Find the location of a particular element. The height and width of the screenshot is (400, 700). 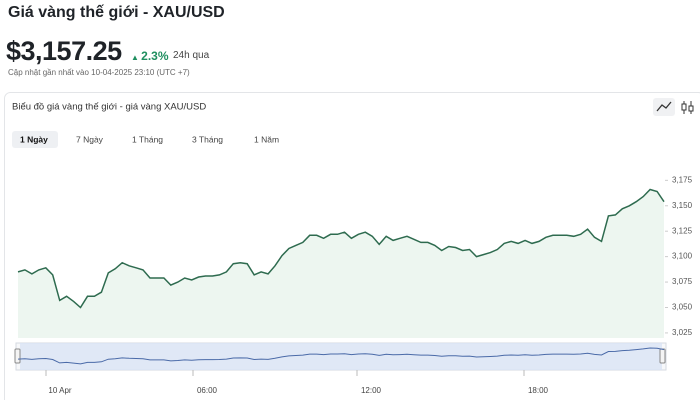

navigator-label: 10 Apr is located at coordinates (59, 390).